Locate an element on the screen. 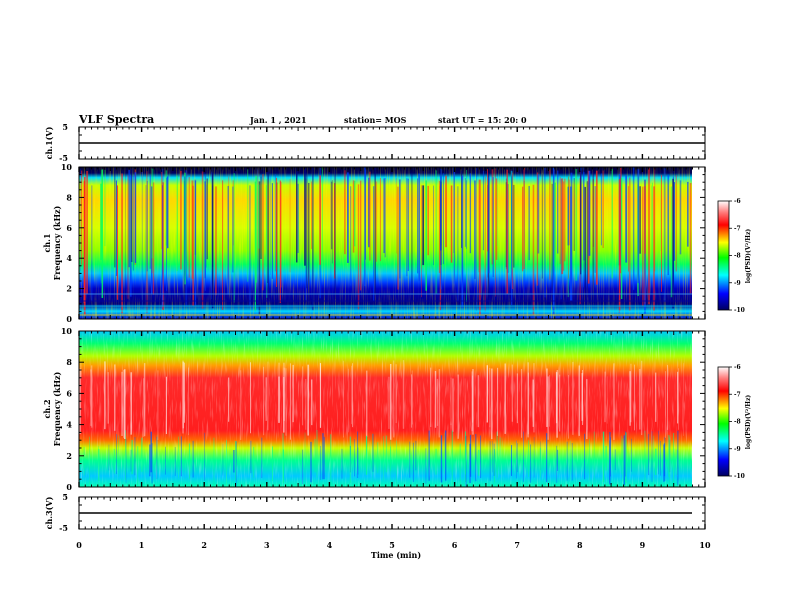 The width and height of the screenshot is (792, 612). ch2-spec-channel-label: ch.2 is located at coordinates (47, 408).